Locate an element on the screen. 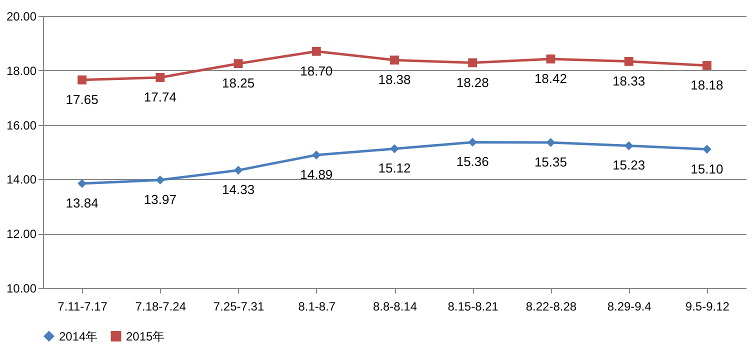 The image size is (756, 349). data-label: 17.65 is located at coordinates (82, 99).